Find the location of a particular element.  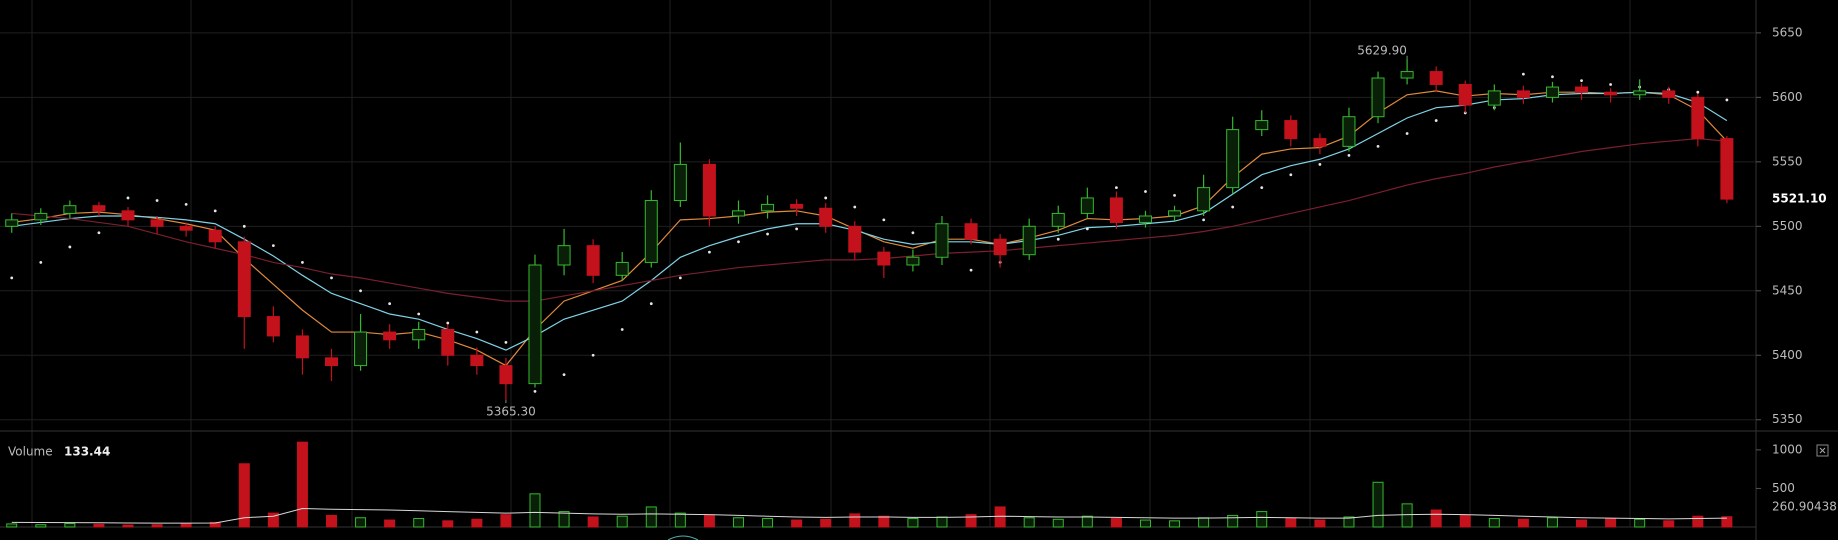

y-tick-label: 5350 is located at coordinates (1787, 419).